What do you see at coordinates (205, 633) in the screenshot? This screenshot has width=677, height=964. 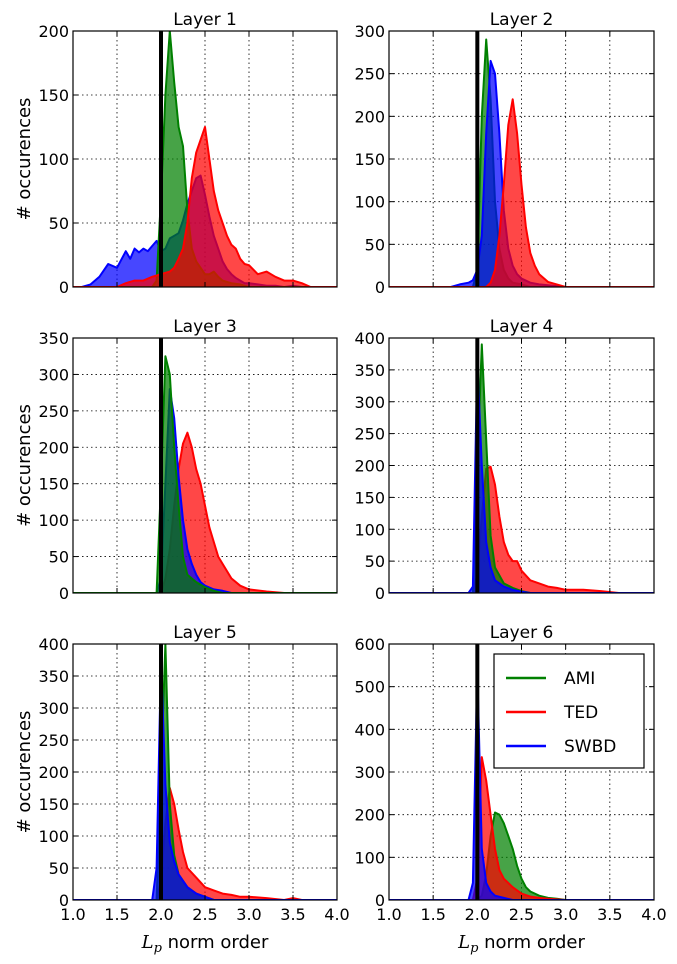 I see `subplot-title: Layer 5` at bounding box center [205, 633].